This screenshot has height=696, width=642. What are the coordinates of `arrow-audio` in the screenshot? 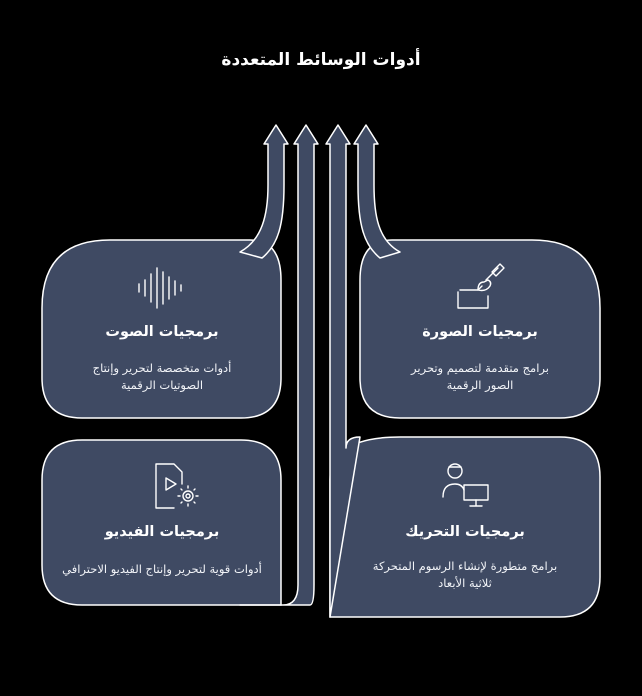 It's located at (264, 191).